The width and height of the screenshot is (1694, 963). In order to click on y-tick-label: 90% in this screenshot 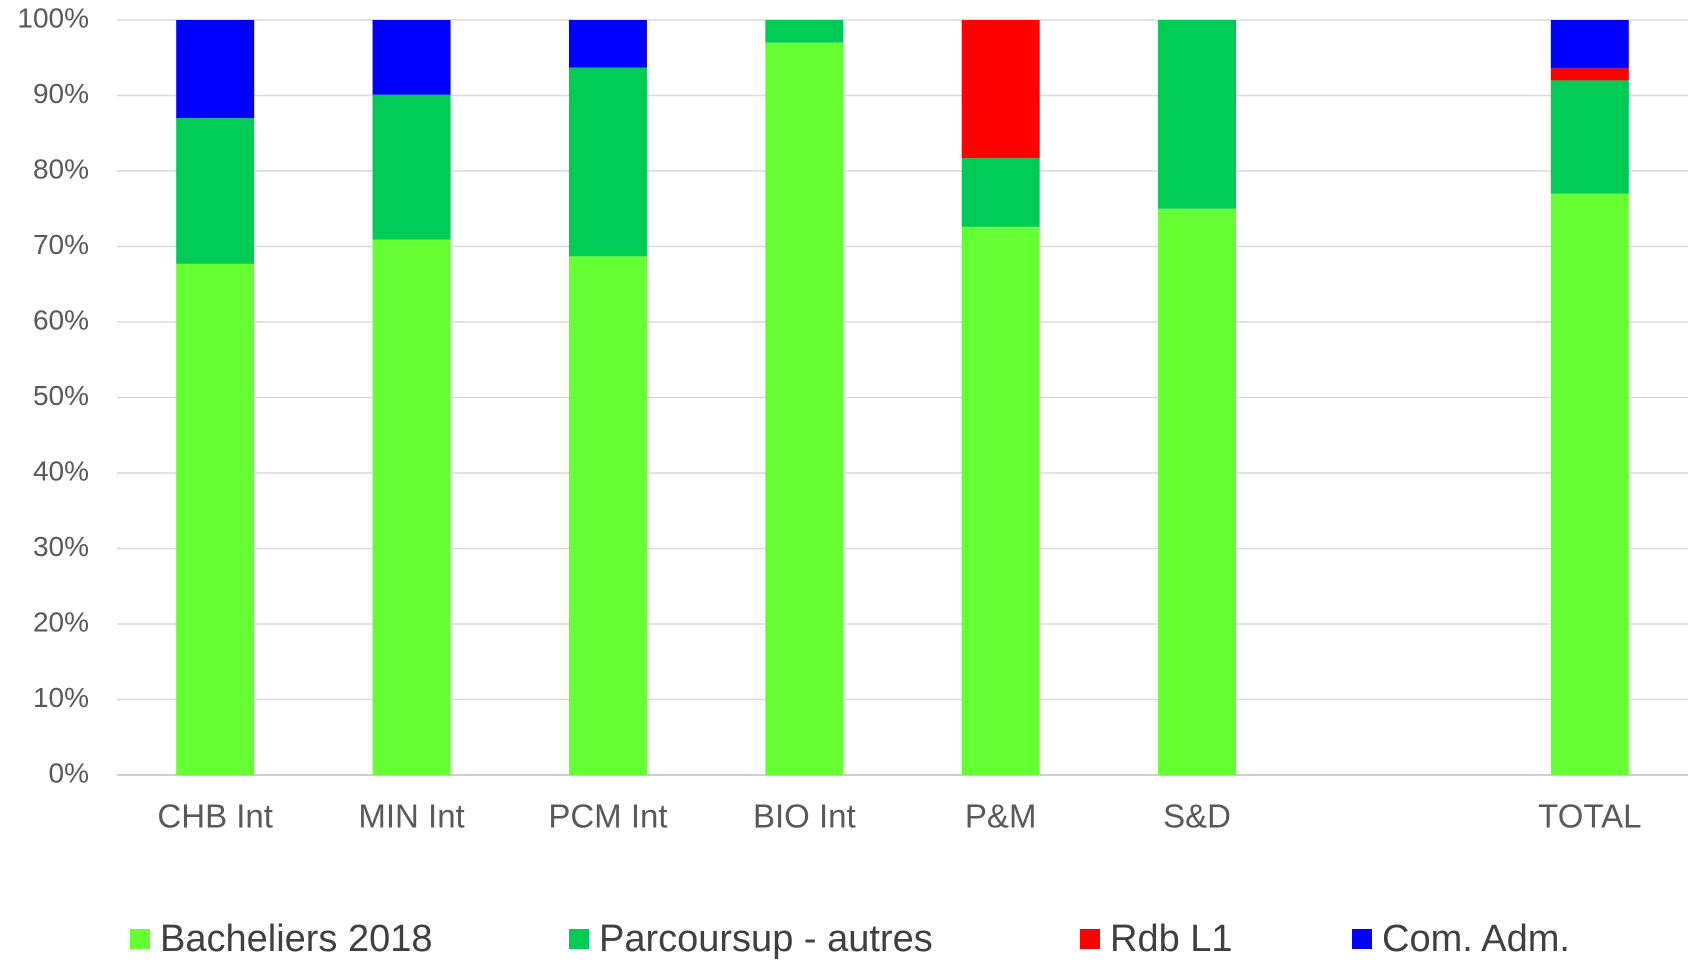, I will do `click(61, 93)`.